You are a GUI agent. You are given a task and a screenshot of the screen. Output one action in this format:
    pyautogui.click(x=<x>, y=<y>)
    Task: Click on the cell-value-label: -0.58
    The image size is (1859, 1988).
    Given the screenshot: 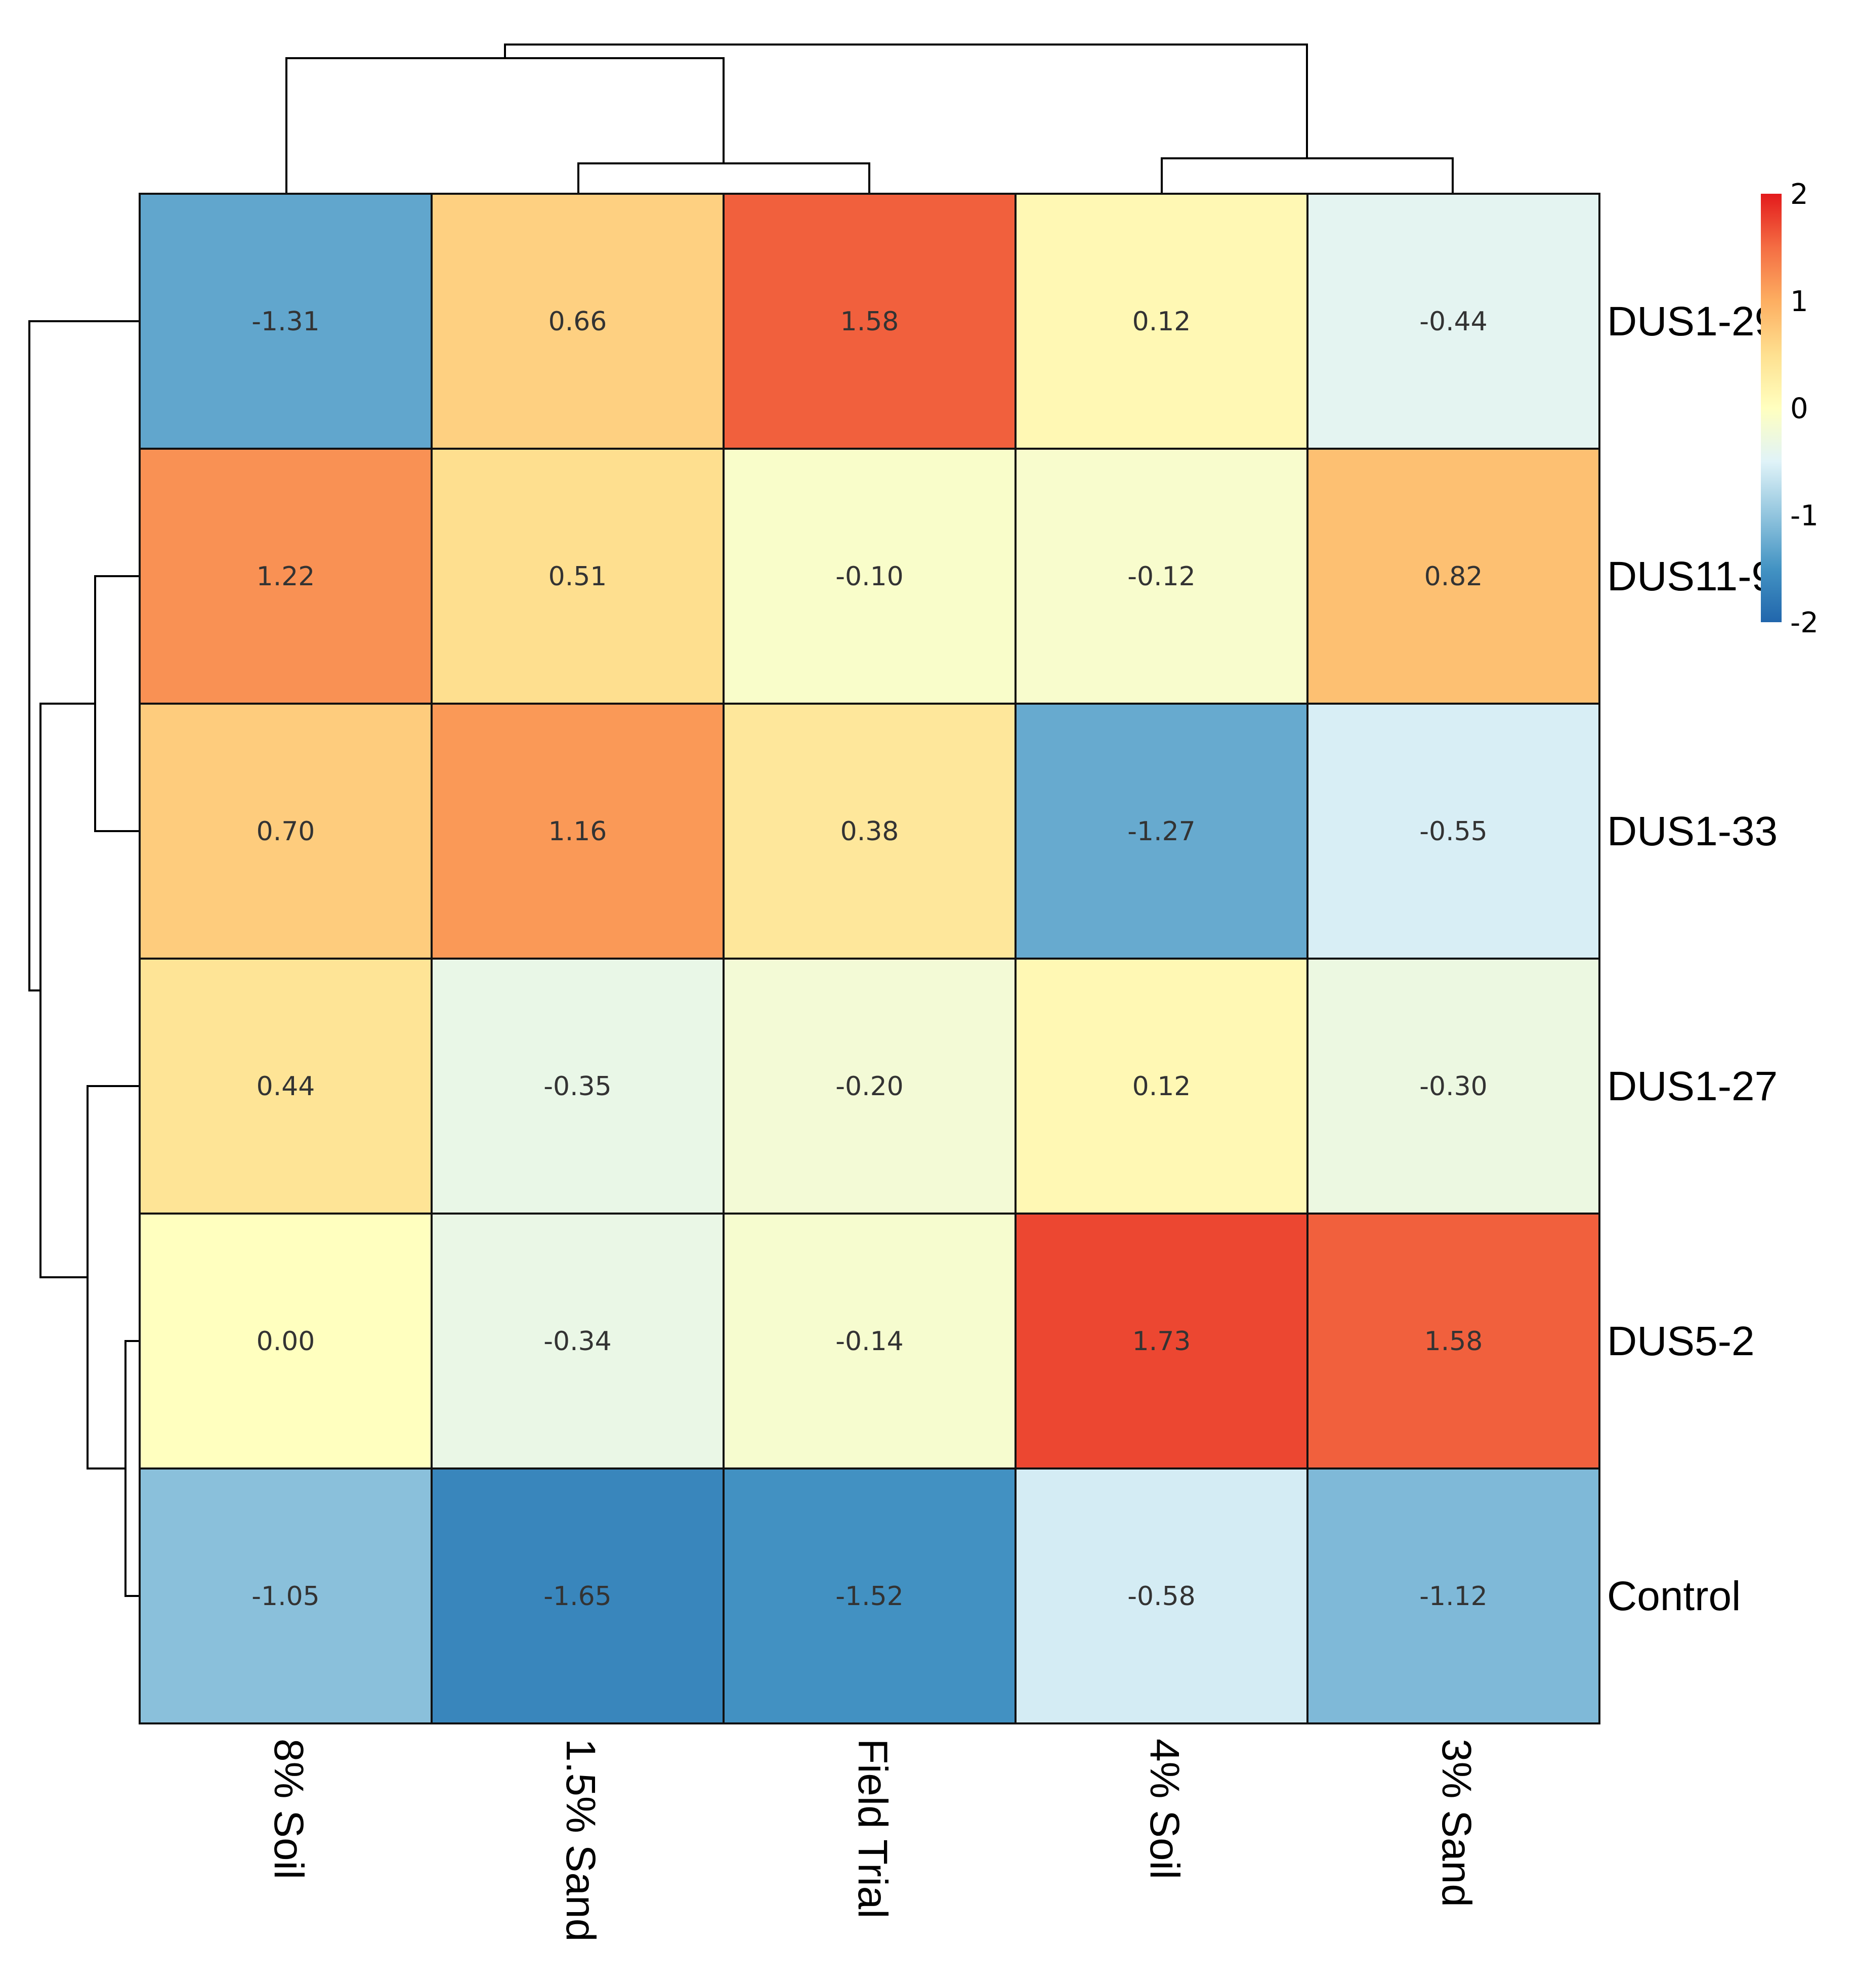 What is the action you would take?
    pyautogui.click(x=1162, y=1596)
    